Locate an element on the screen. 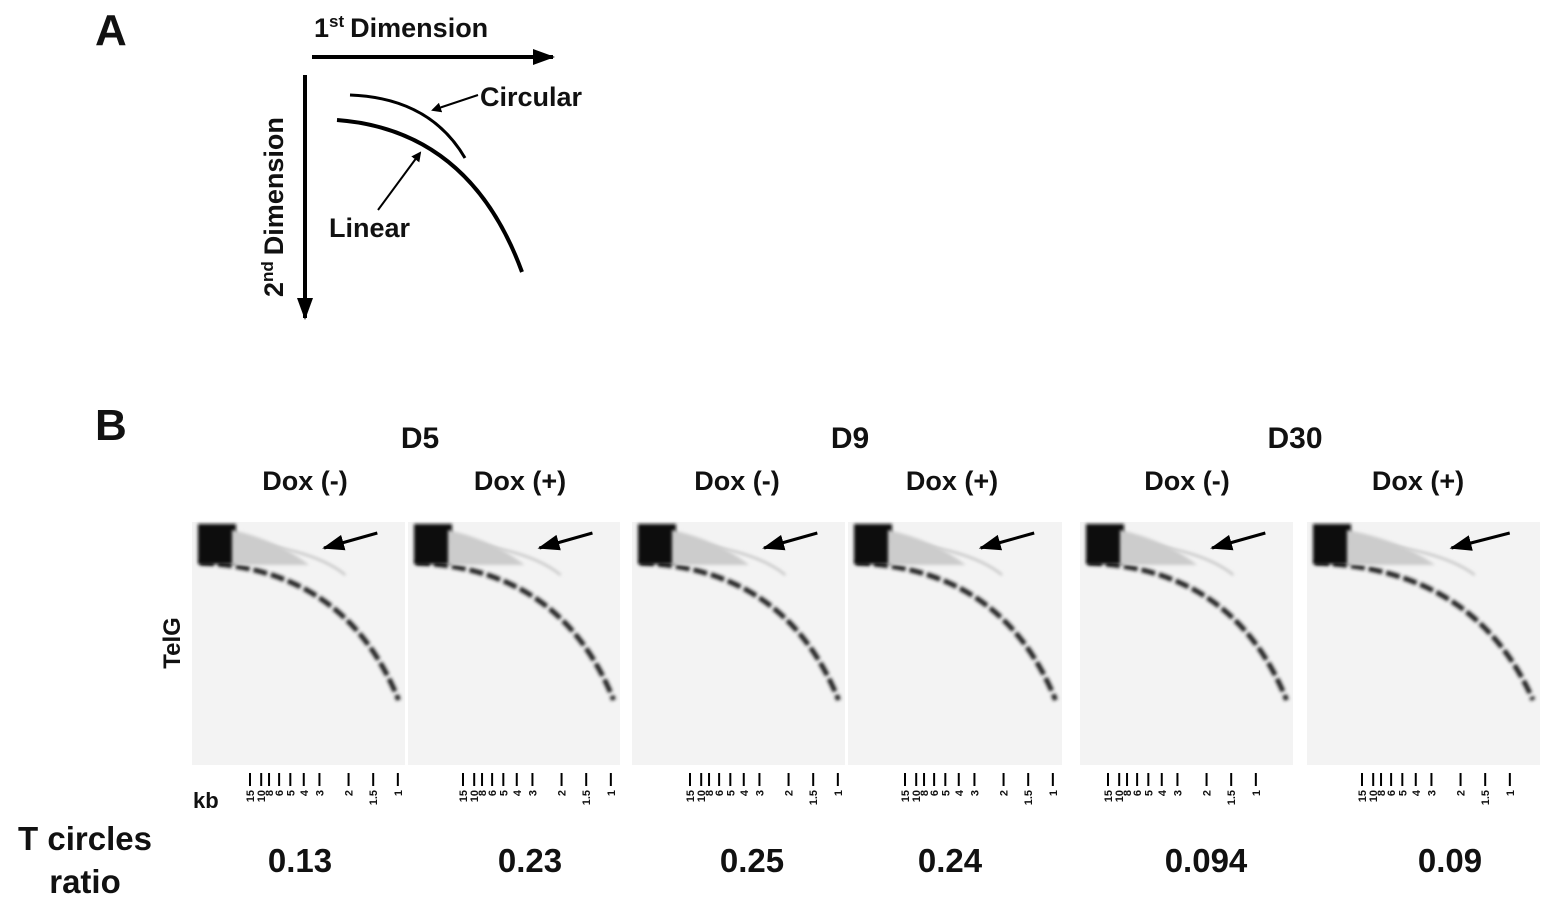 The image size is (1553, 907). linear-label: Linear is located at coordinates (370, 228).